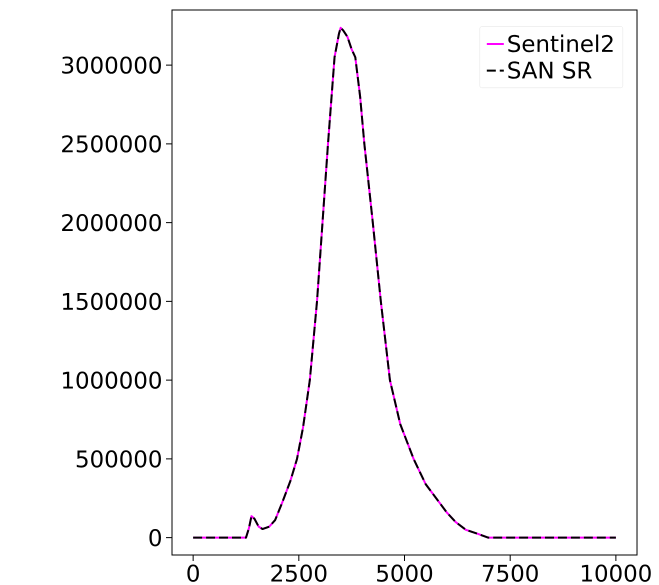  Describe the element at coordinates (111, 143) in the screenshot. I see `y-tick-label: 2500000` at that location.